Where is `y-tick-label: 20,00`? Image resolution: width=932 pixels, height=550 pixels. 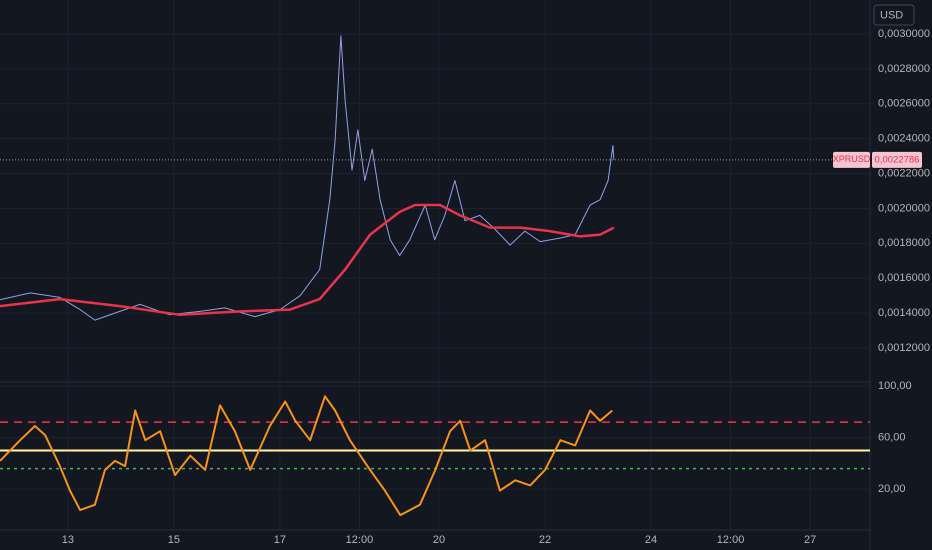 y-tick-label: 20,00 is located at coordinates (892, 489).